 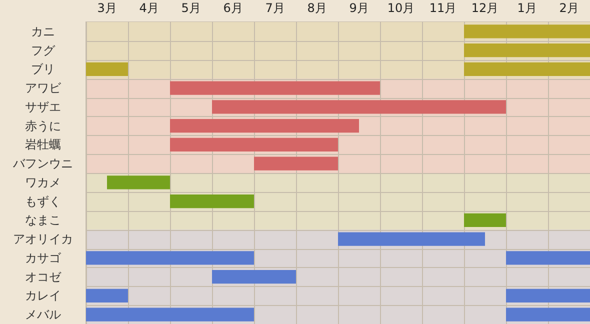 I want to click on y-tick-label: バフンウニ, so click(x=42, y=163).